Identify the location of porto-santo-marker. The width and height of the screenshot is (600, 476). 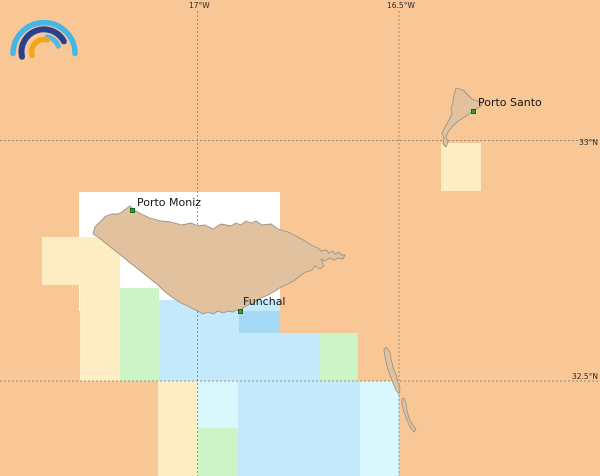
(473, 111).